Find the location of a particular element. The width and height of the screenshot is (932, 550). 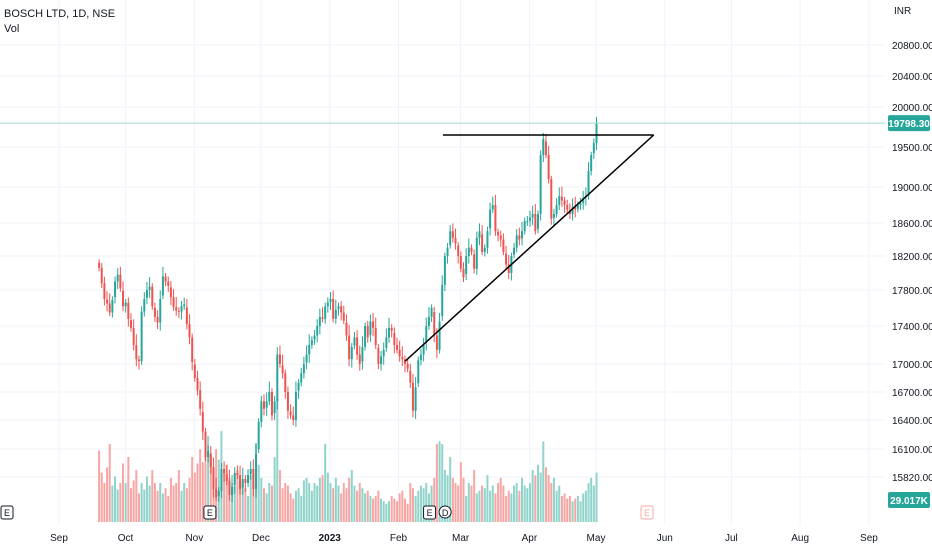

axis-tags: 19798.30 29.017K is located at coordinates (909, 311).